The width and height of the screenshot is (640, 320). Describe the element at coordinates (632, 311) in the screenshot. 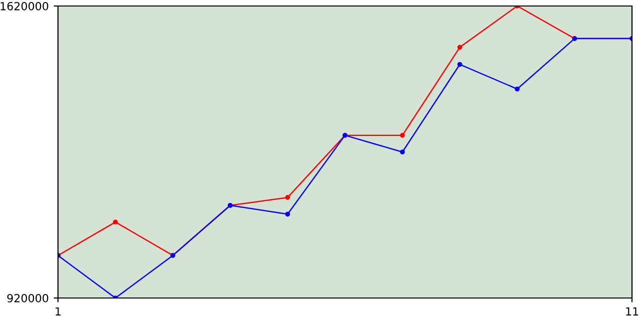

I see `x-tick-label: 11` at that location.